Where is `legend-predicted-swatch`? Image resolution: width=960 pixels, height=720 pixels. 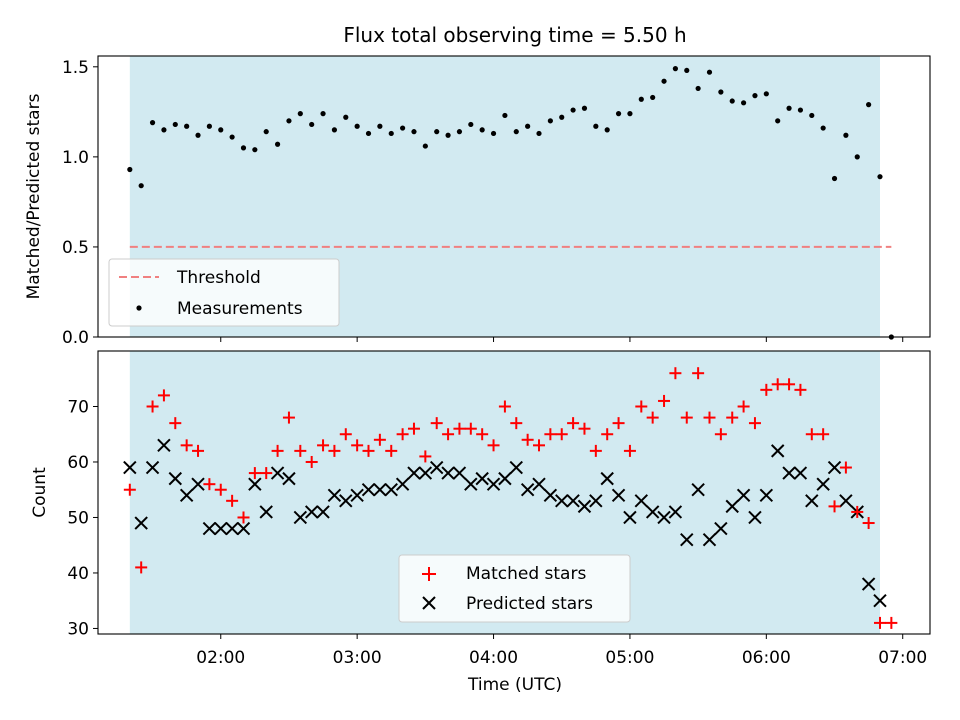 legend-predicted-swatch is located at coordinates (429, 603).